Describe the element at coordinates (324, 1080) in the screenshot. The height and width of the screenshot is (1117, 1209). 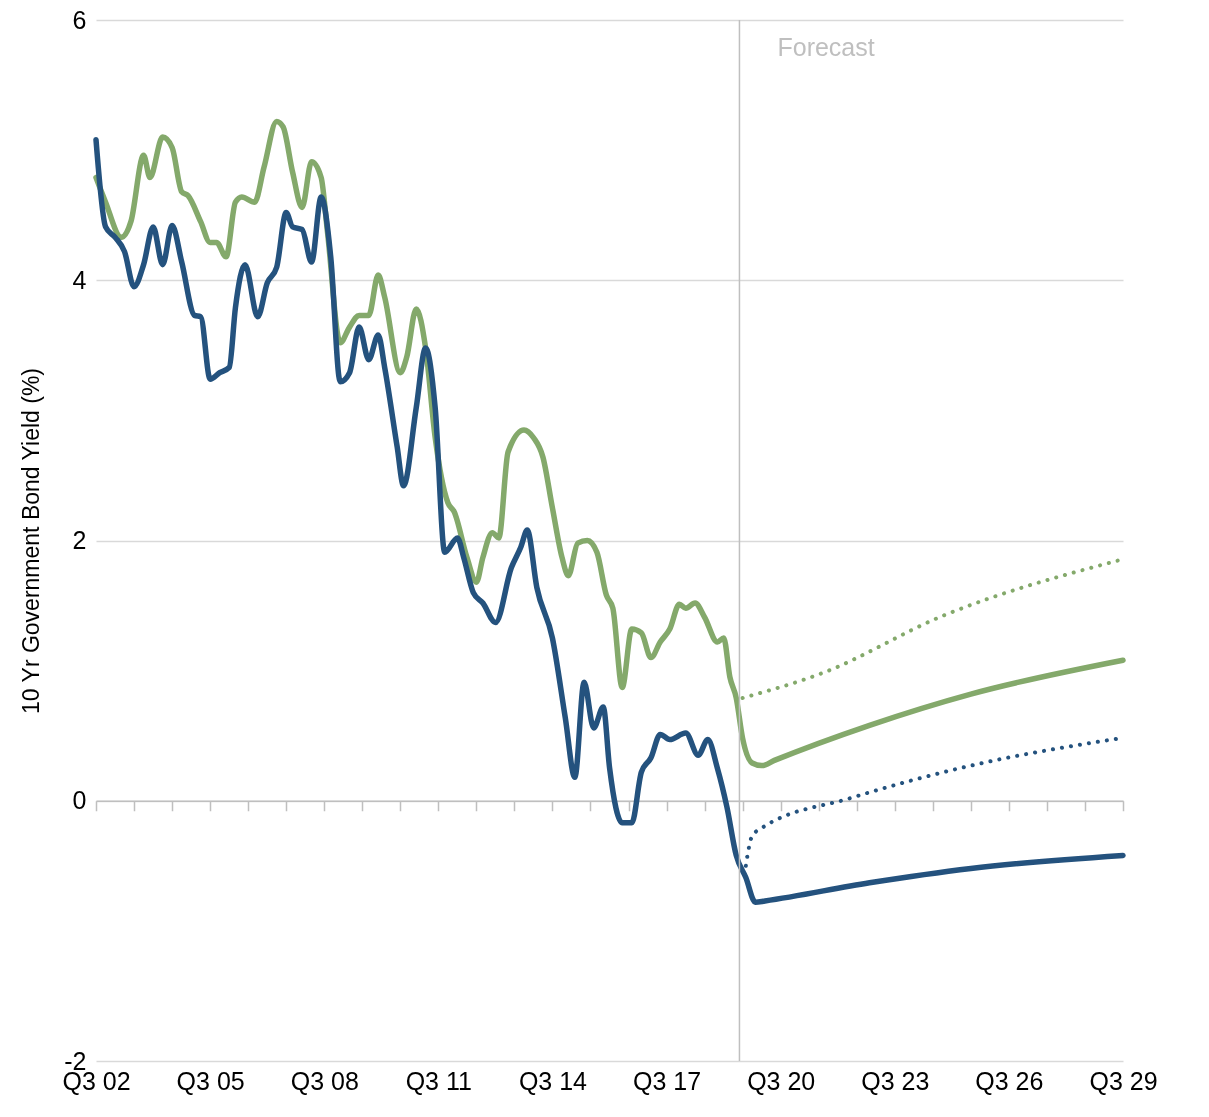
I see `x-tick-label: Q3 08` at that location.